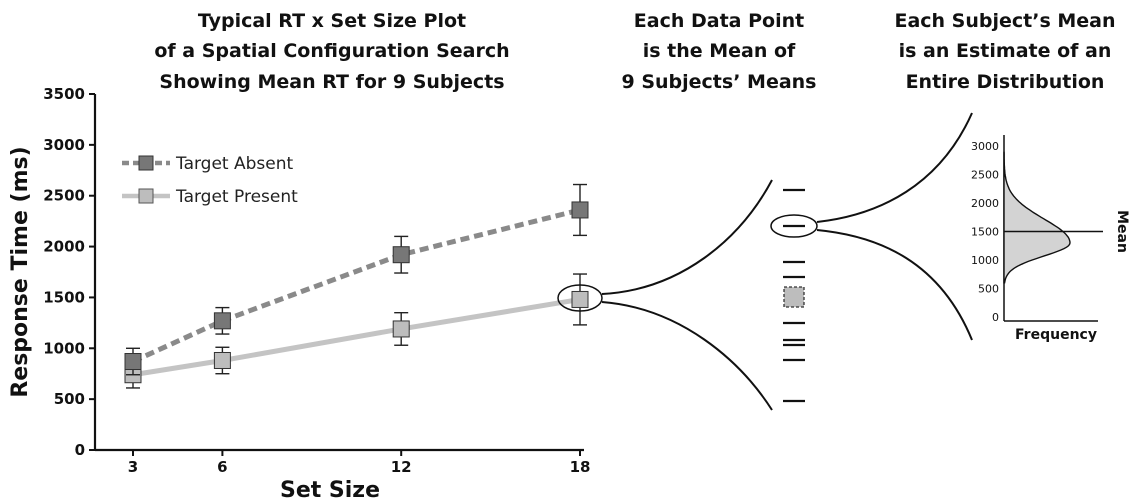  What do you see at coordinates (995, 317) in the screenshot?
I see `dist-tick-label: 0` at bounding box center [995, 317].